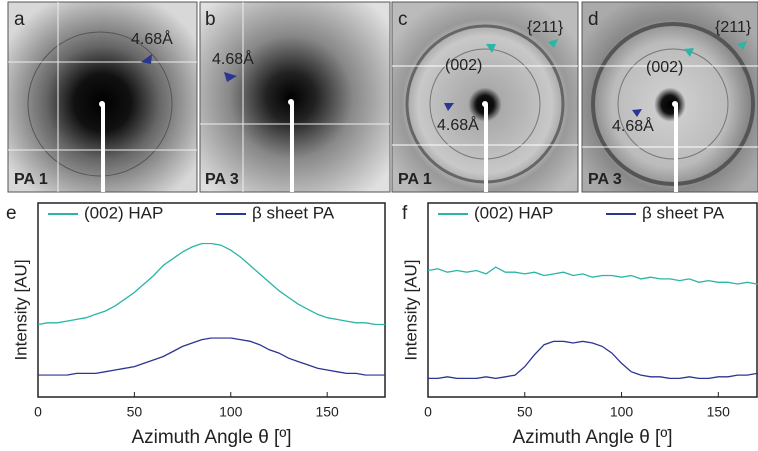 The width and height of the screenshot is (758, 451). I want to click on panel-label: c, so click(403, 19).